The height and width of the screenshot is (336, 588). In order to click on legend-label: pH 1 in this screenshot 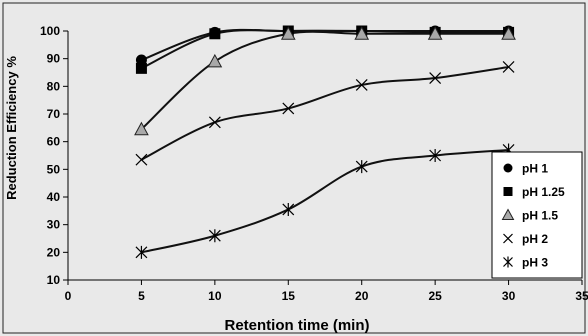, I will do `click(535, 169)`.